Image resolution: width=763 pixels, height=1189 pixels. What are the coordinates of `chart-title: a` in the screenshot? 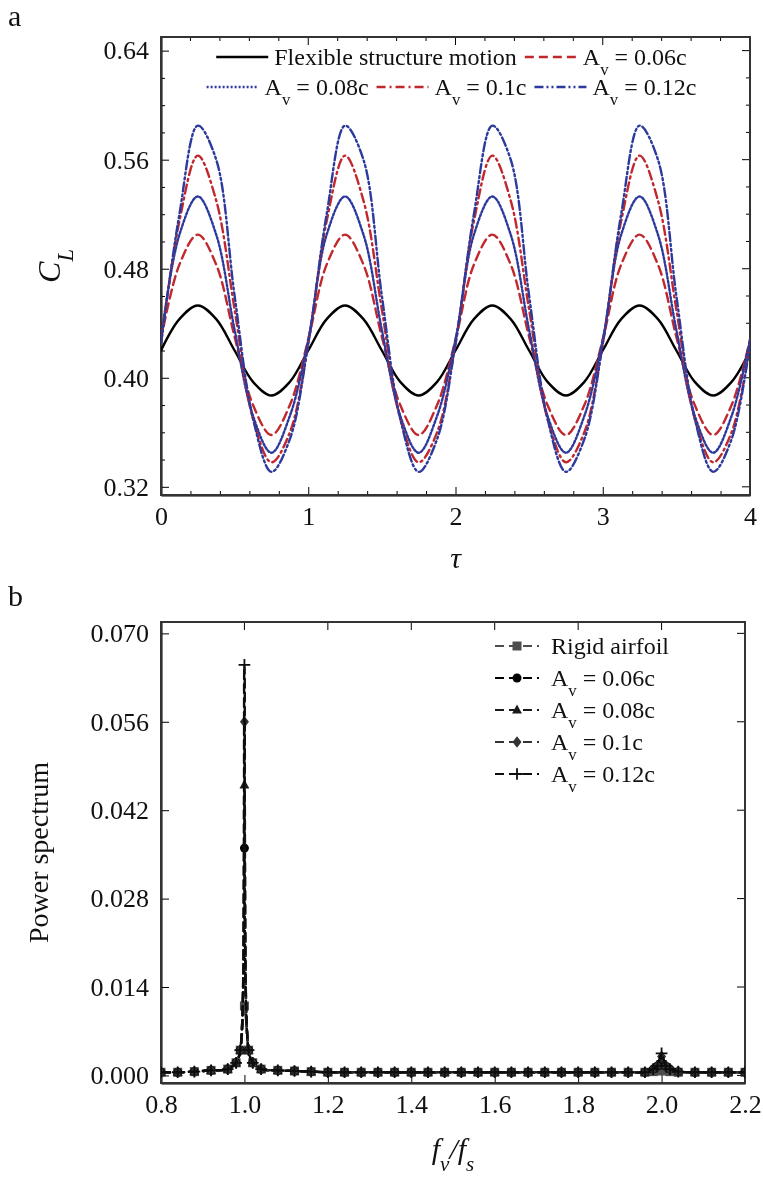 It's located at (15, 16).